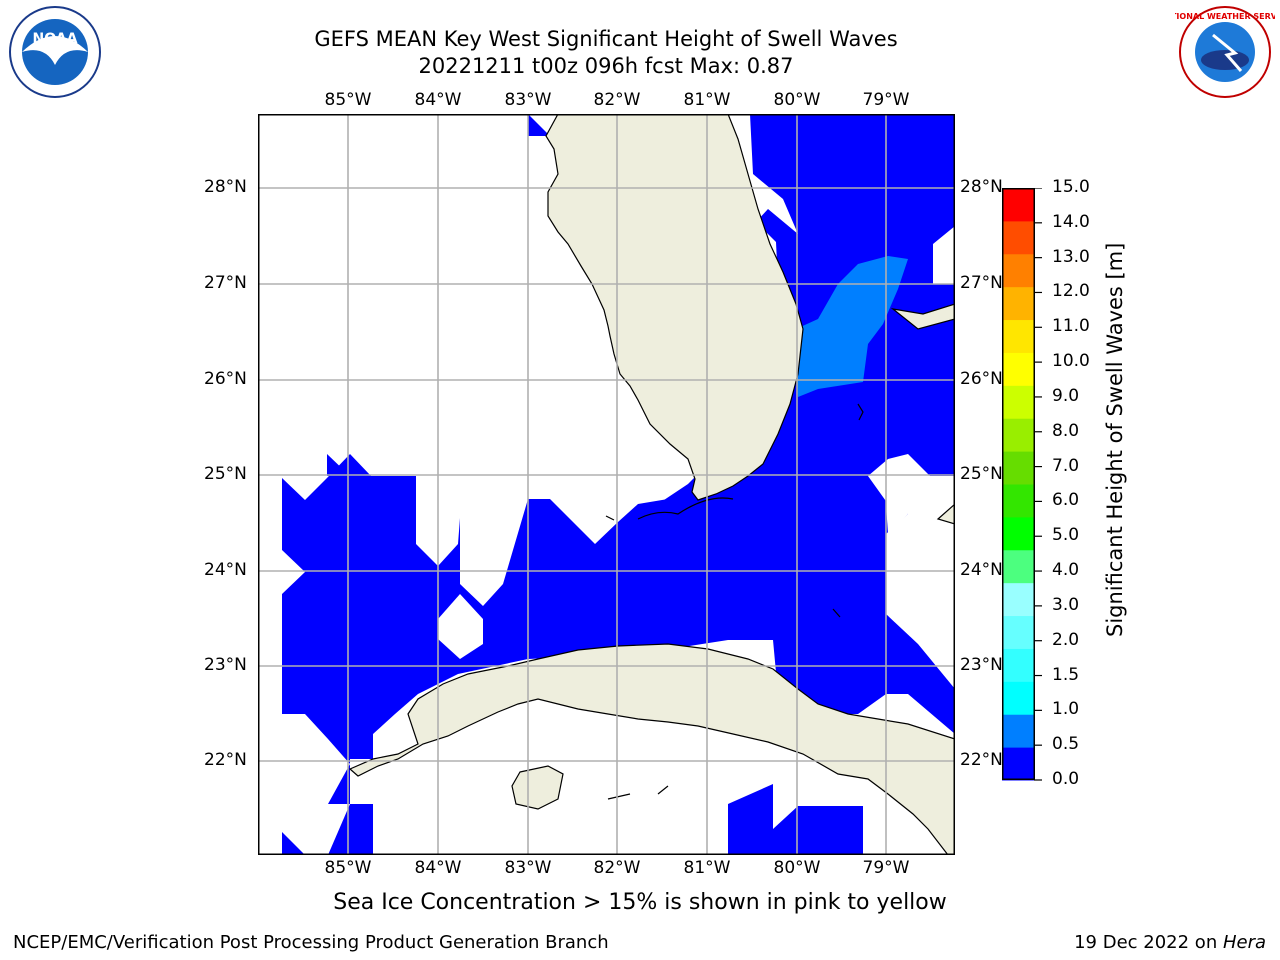 The width and height of the screenshot is (1280, 960). What do you see at coordinates (1066, 570) in the screenshot?
I see `colorbar-tick-label: 4.0` at bounding box center [1066, 570].